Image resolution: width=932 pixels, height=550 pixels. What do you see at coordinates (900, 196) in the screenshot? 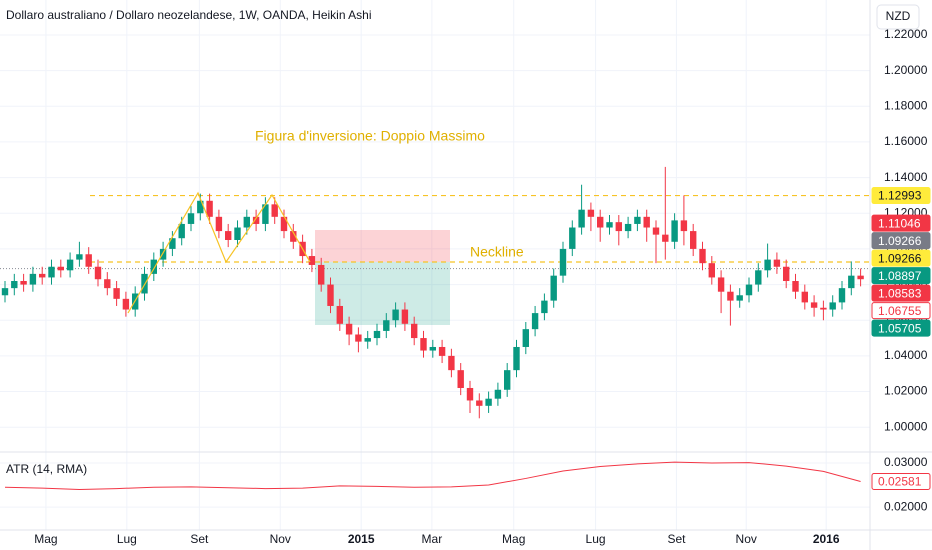
I see `price-label: 1.12993` at bounding box center [900, 196].